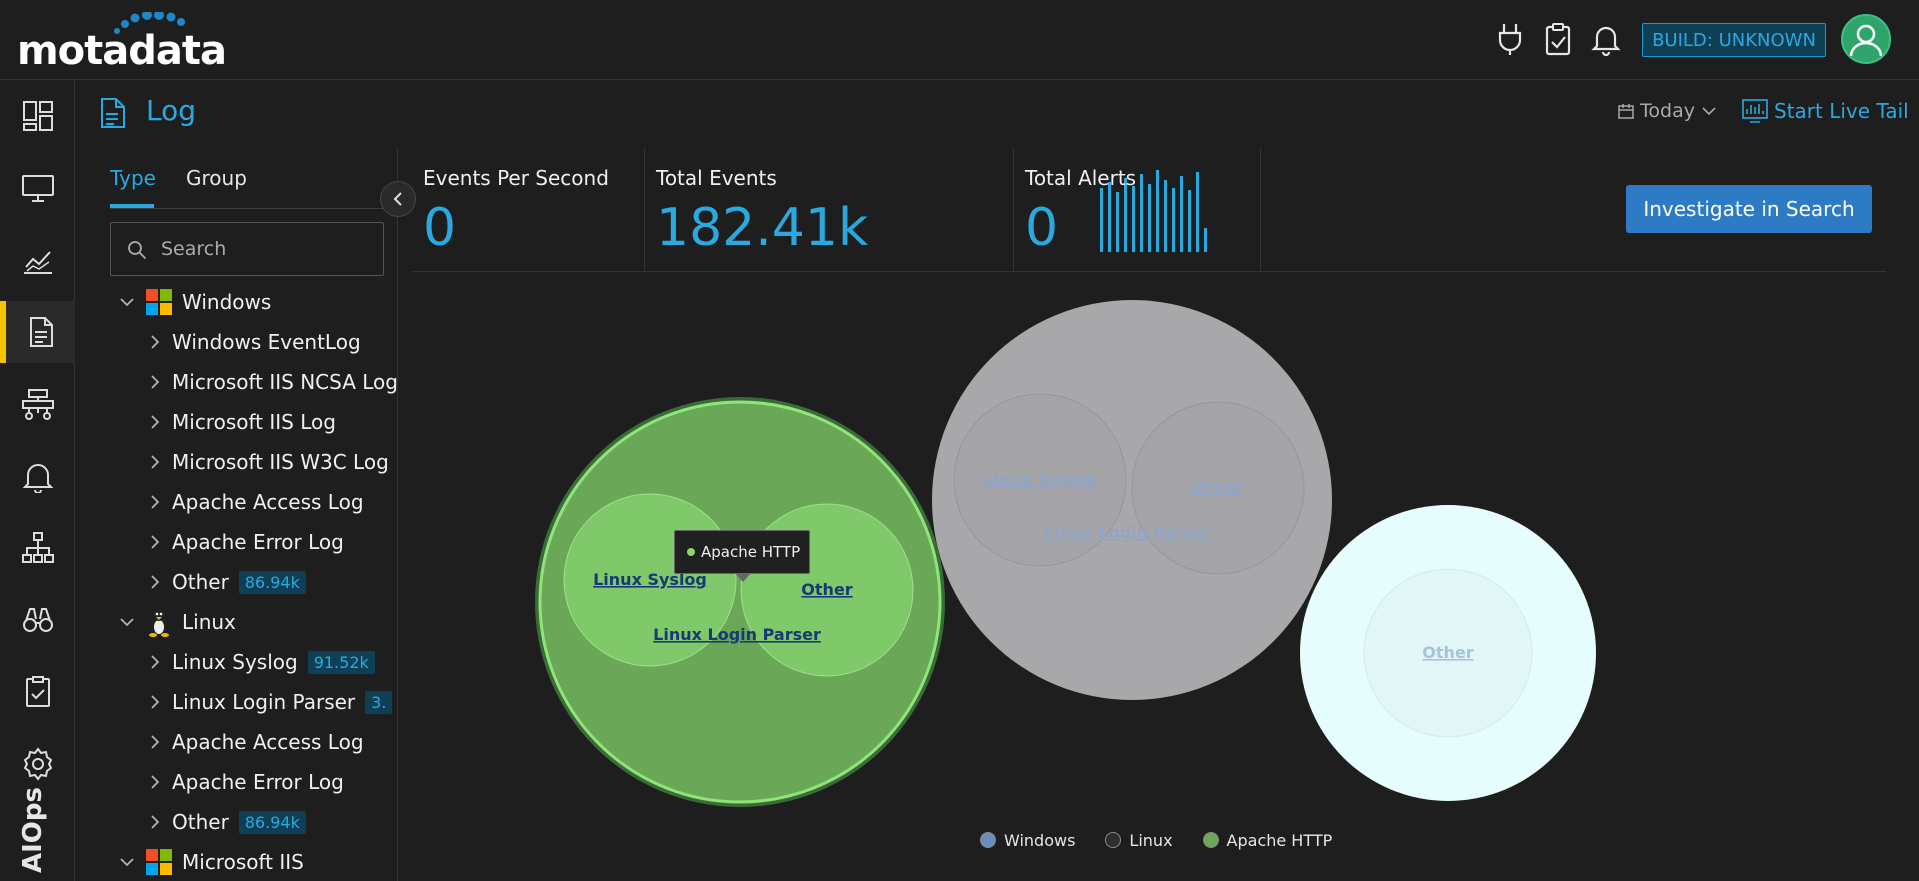 Image resolution: width=1919 pixels, height=881 pixels. Describe the element at coordinates (248, 462) in the screenshot. I see `tree-item-iis-w3c: Microsoft IIS W3C Log` at that location.